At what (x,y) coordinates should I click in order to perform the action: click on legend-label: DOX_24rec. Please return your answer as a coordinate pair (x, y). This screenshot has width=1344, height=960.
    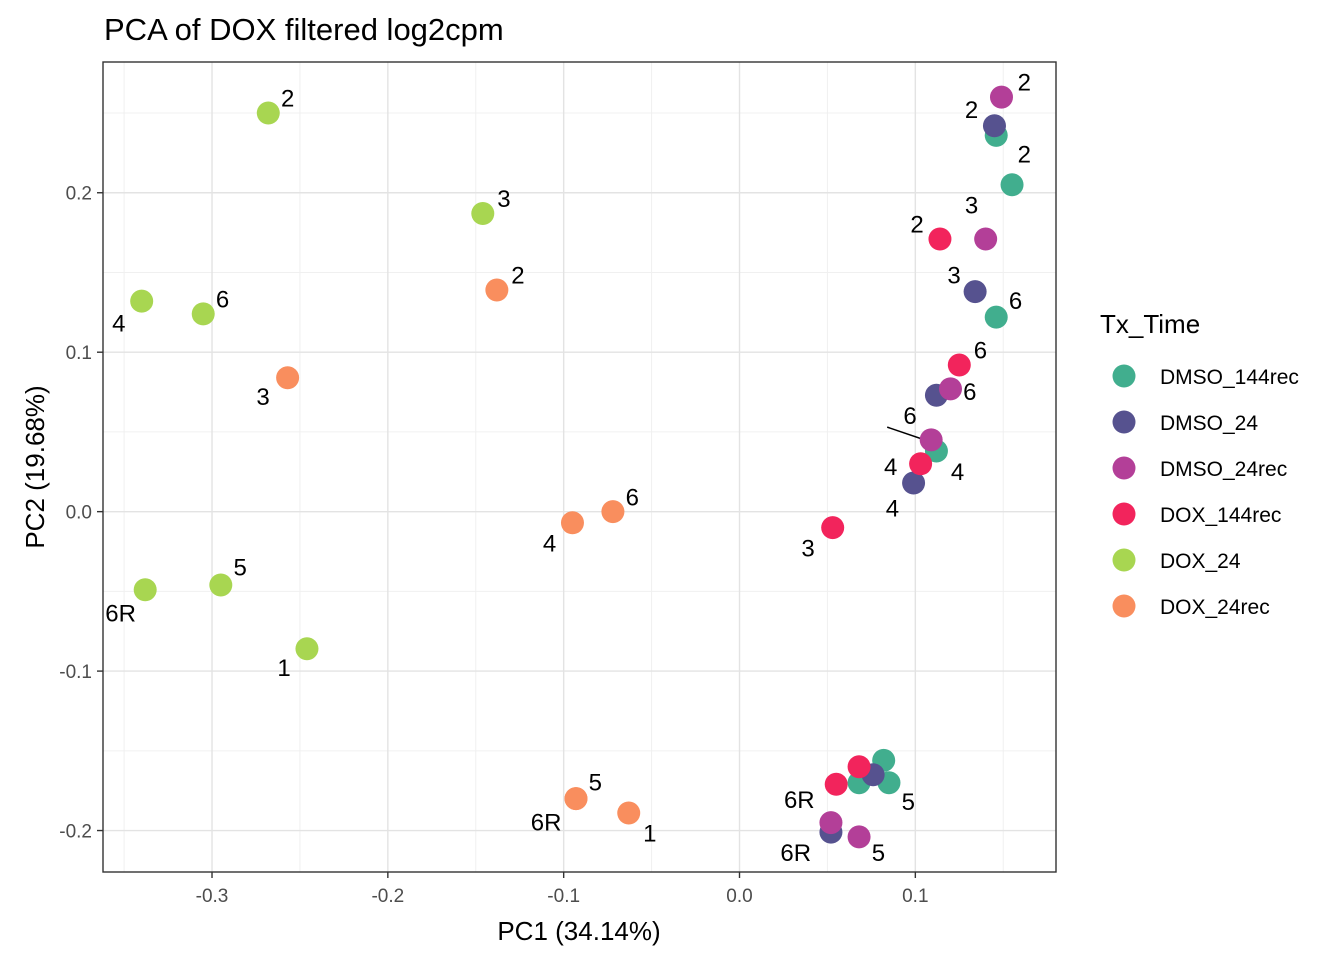
    Looking at the image, I should click on (1215, 607).